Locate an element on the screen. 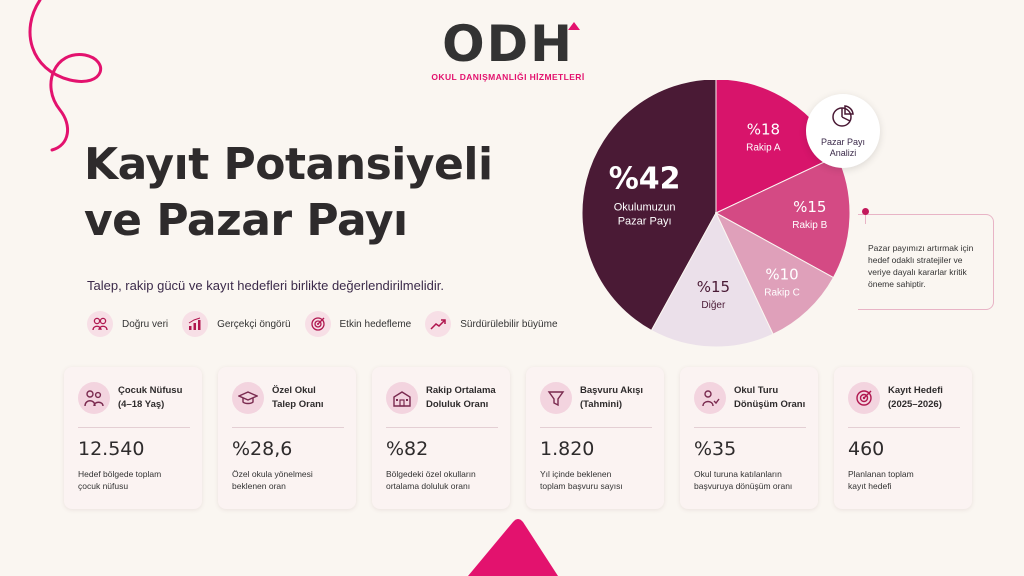 This screenshot has height=576, width=1024. pie-badge-label: Pazar Payı Analizi is located at coordinates (843, 148).